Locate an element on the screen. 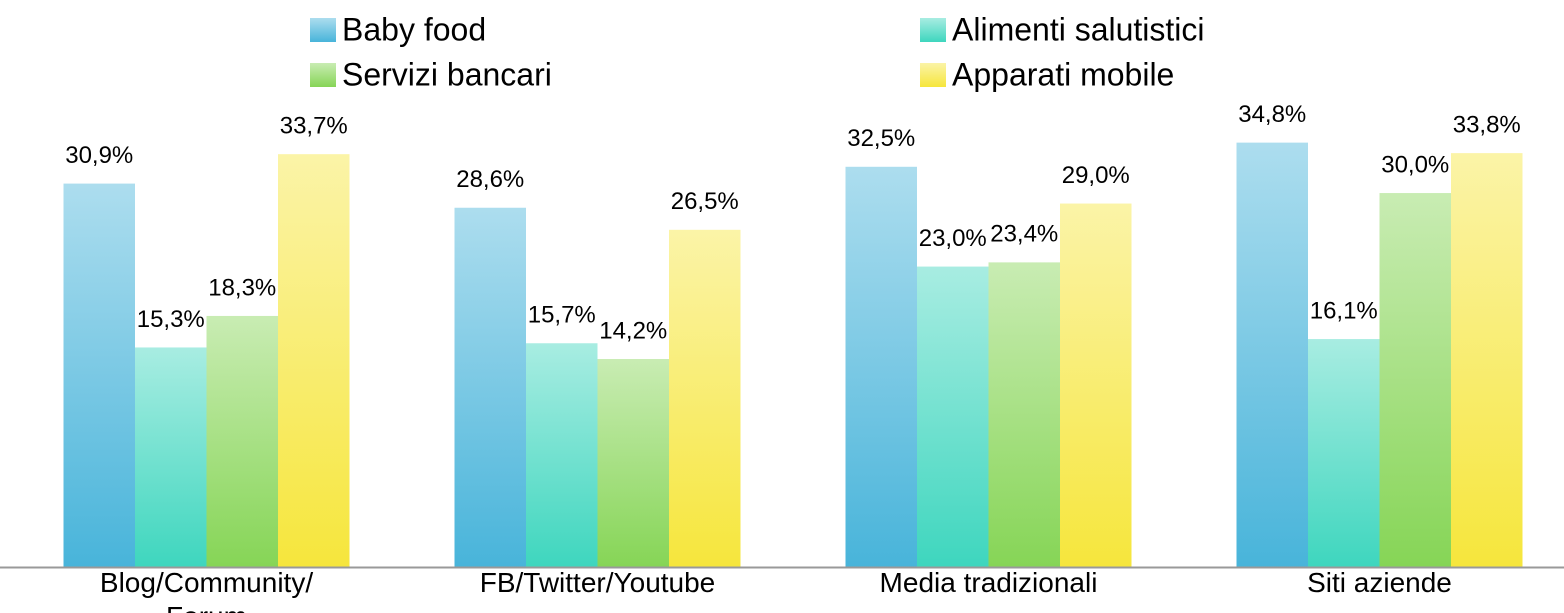 This screenshot has width=1564, height=613. data-label: 34,8% is located at coordinates (1272, 114).